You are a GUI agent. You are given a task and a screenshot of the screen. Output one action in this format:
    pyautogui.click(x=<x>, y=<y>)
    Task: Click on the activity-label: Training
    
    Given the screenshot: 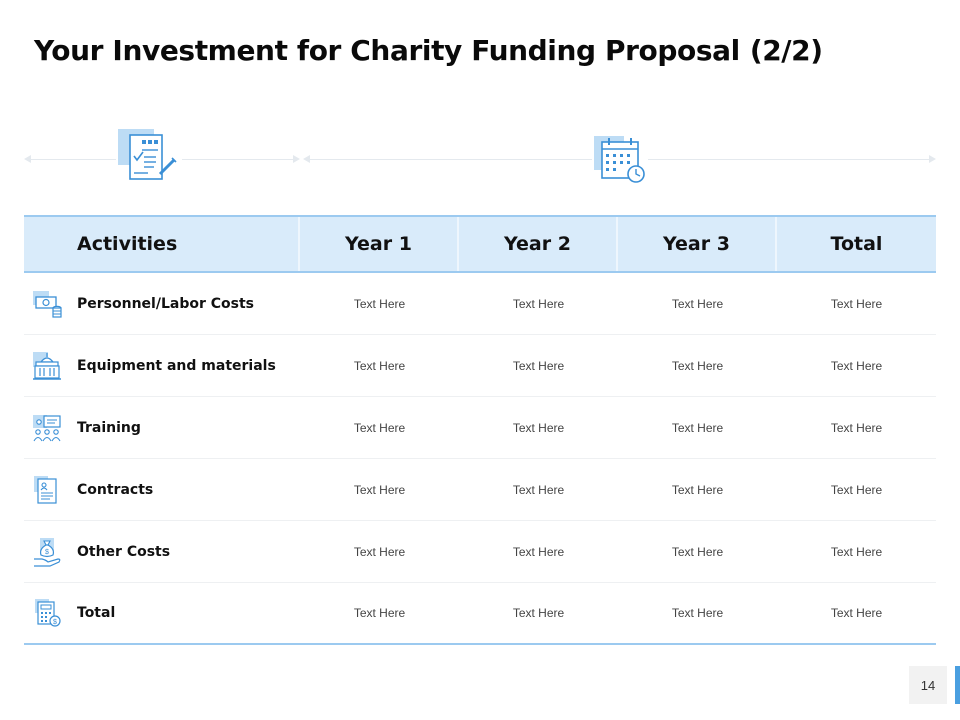 What is the action you would take?
    pyautogui.click(x=109, y=427)
    